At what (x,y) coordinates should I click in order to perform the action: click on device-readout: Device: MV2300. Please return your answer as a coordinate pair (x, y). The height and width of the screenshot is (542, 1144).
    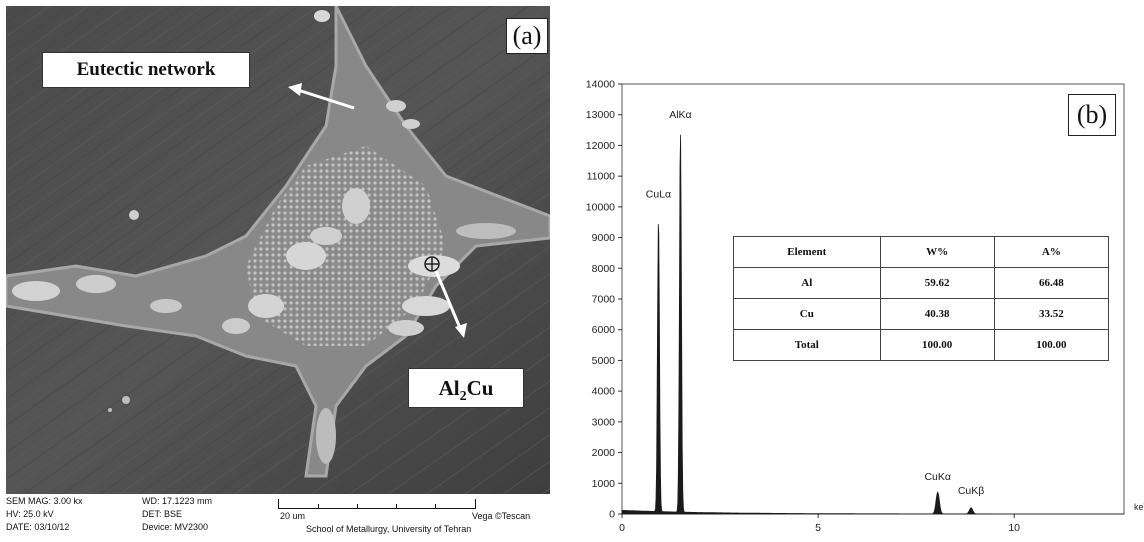
    Looking at the image, I should click on (175, 527).